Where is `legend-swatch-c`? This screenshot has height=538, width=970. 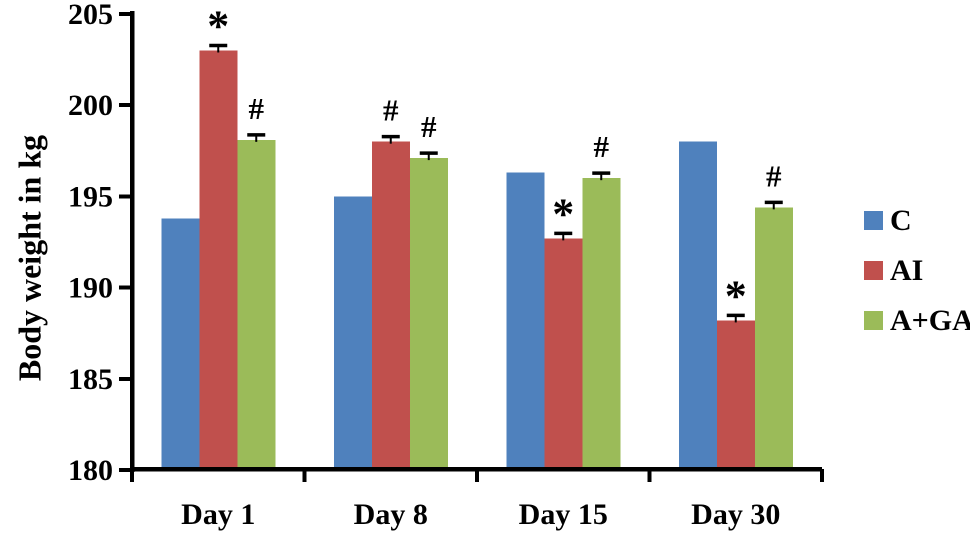
legend-swatch-c is located at coordinates (873, 220).